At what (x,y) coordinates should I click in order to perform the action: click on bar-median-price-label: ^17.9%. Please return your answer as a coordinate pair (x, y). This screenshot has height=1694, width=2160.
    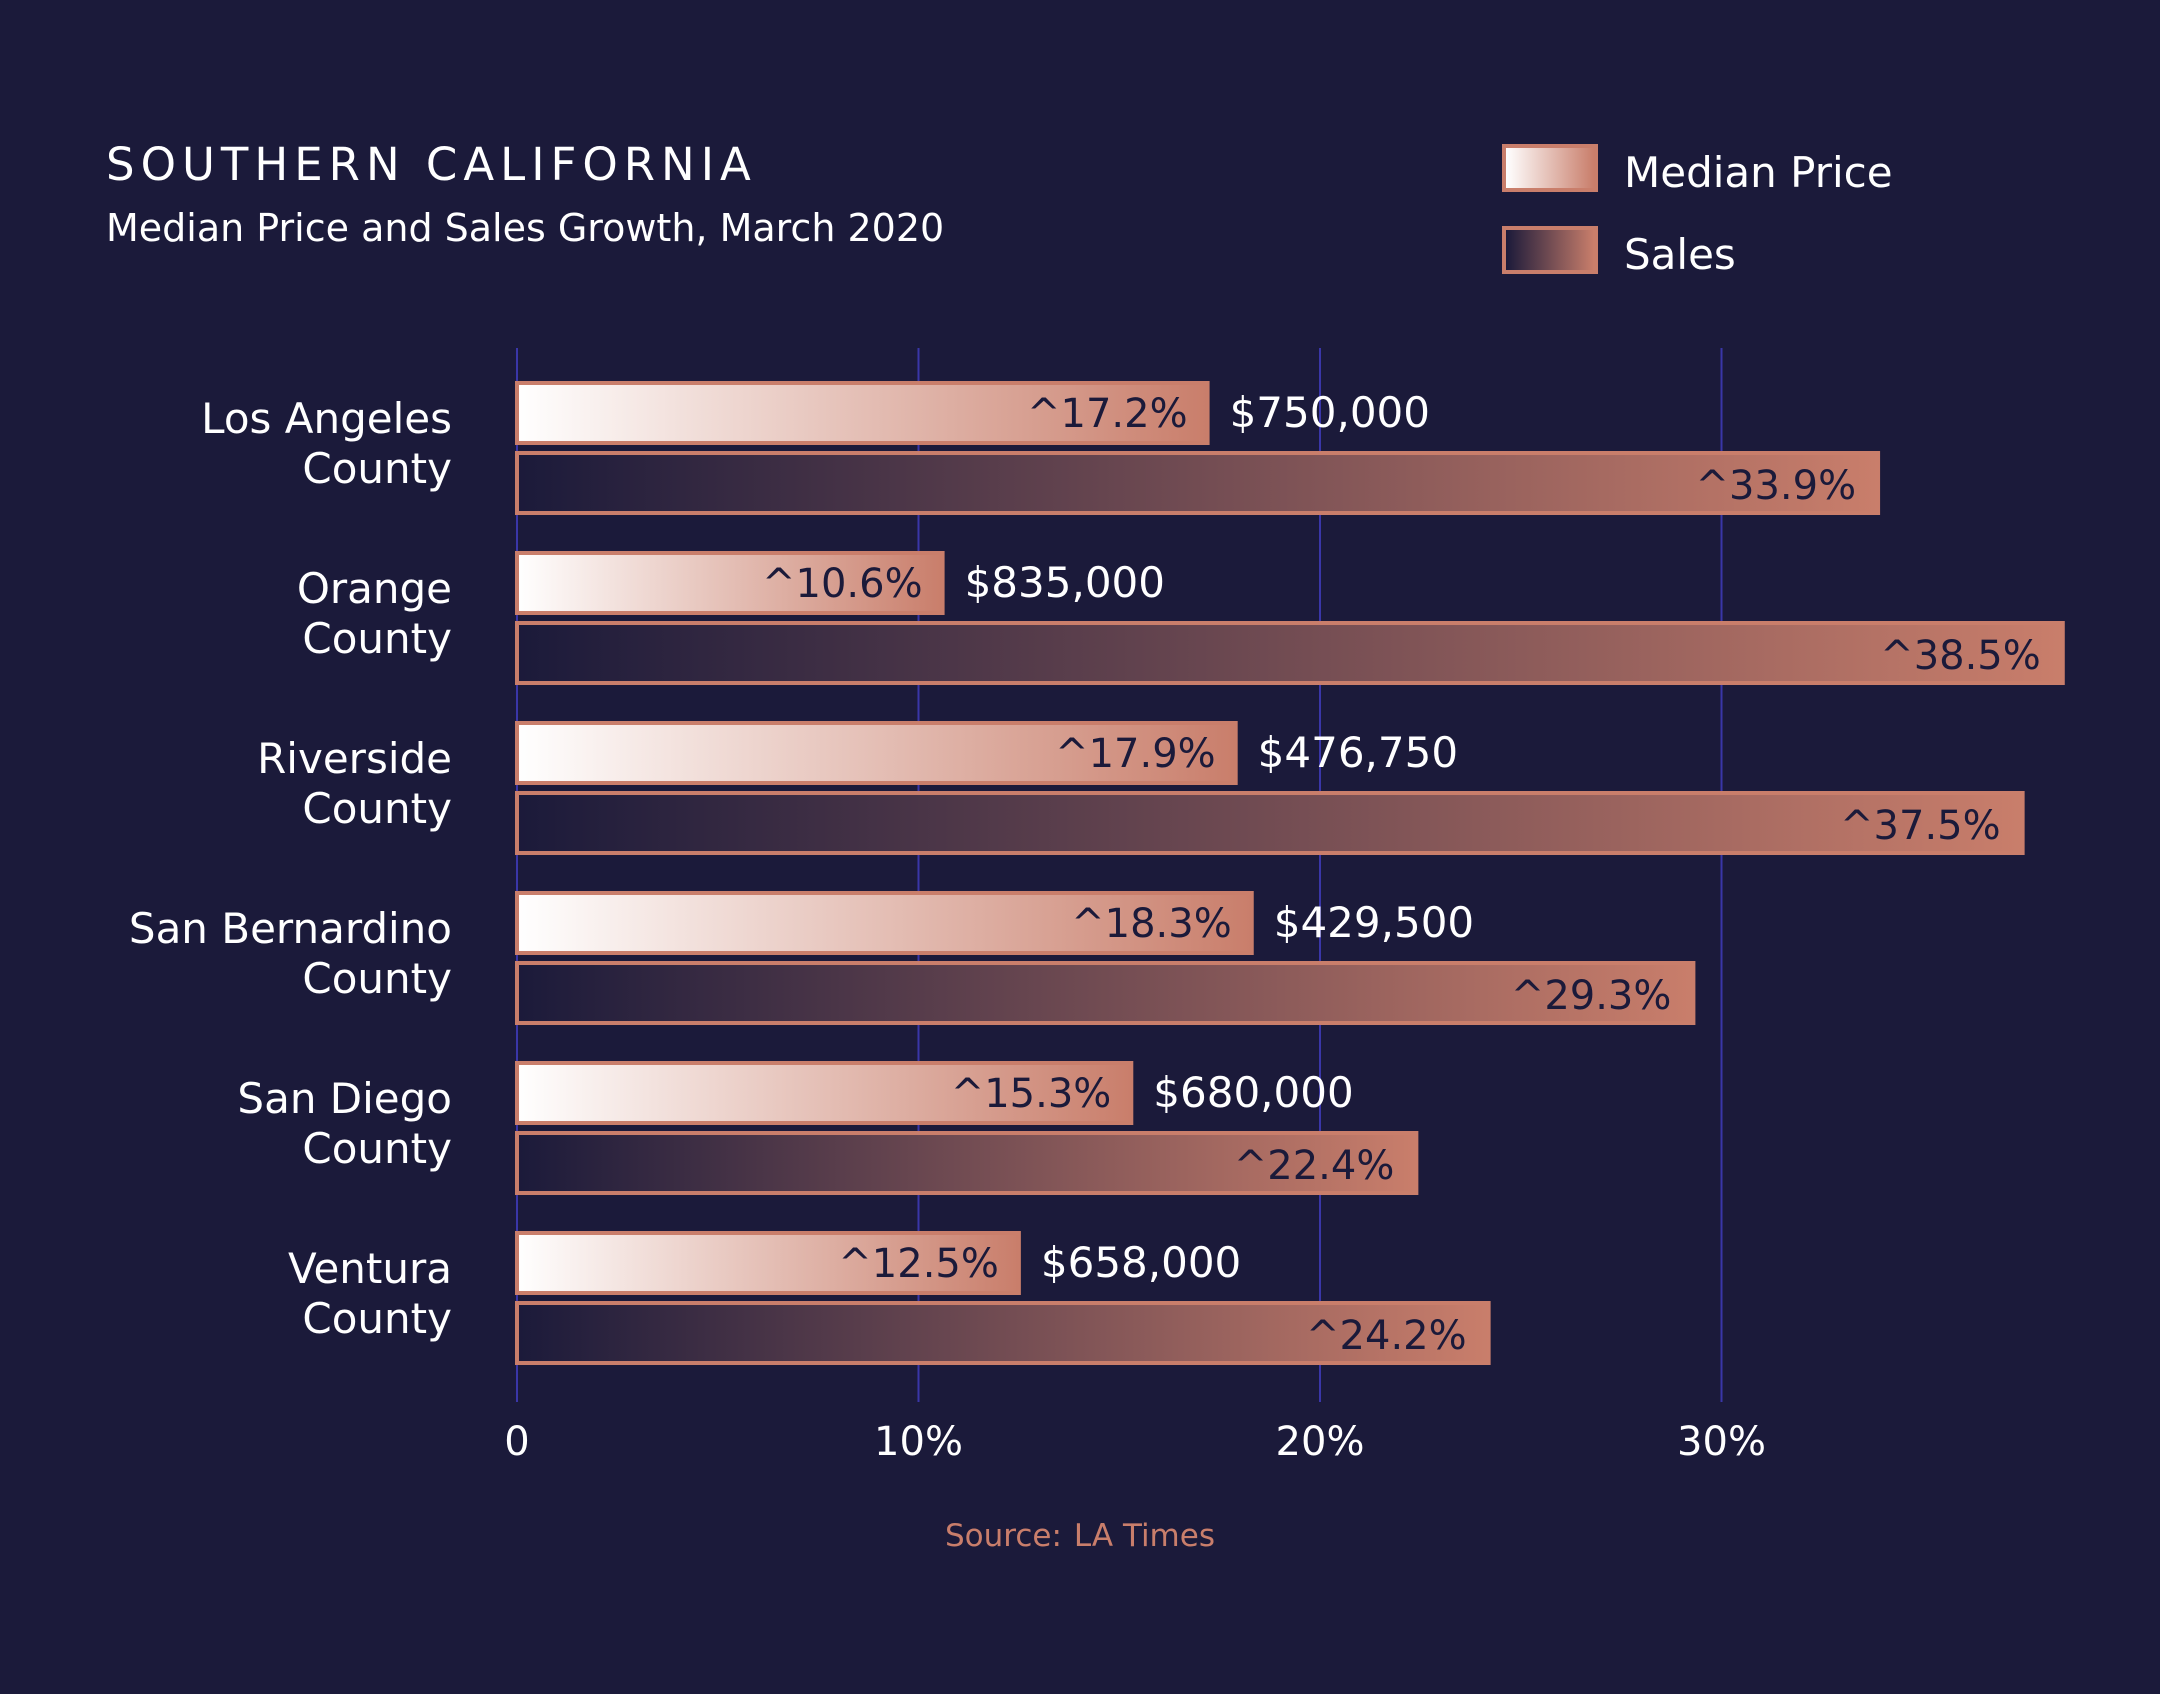
    Looking at the image, I should click on (1135, 754).